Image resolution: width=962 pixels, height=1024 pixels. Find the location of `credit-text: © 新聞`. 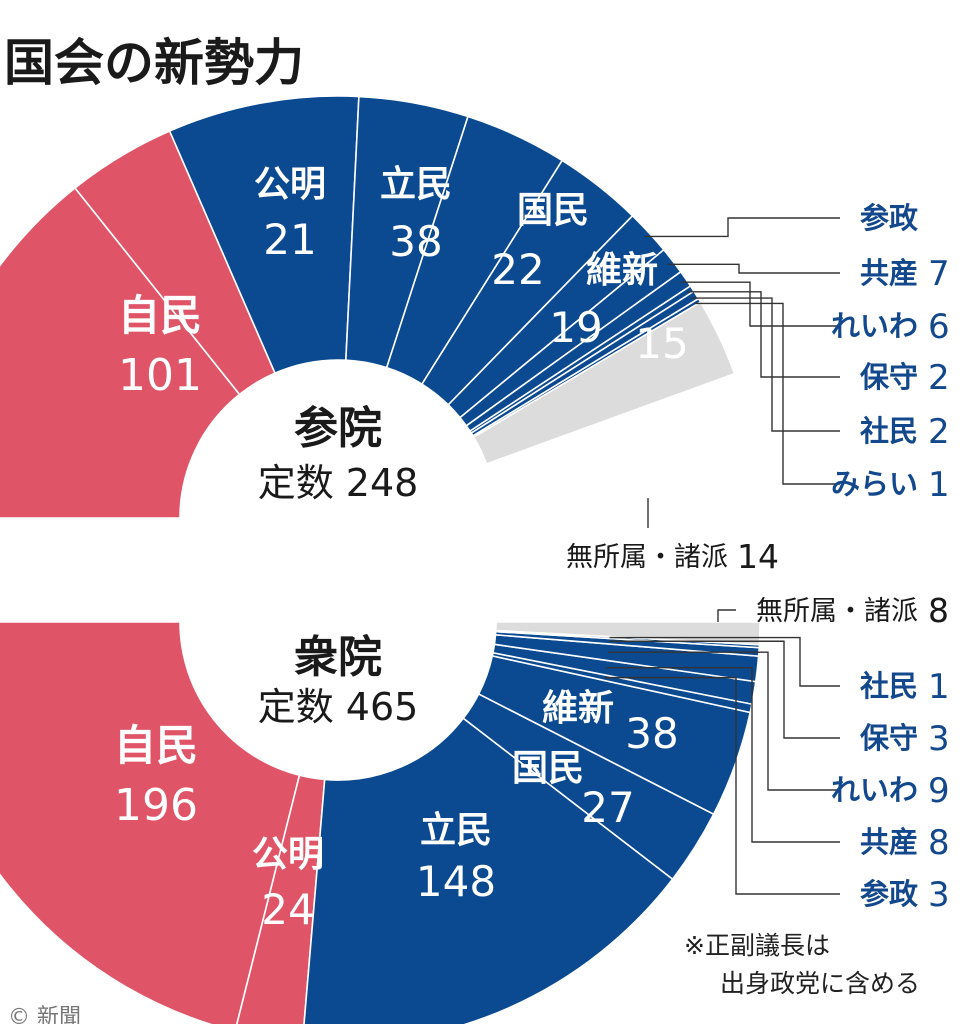

credit-text: © 新聞 is located at coordinates (44, 1014).